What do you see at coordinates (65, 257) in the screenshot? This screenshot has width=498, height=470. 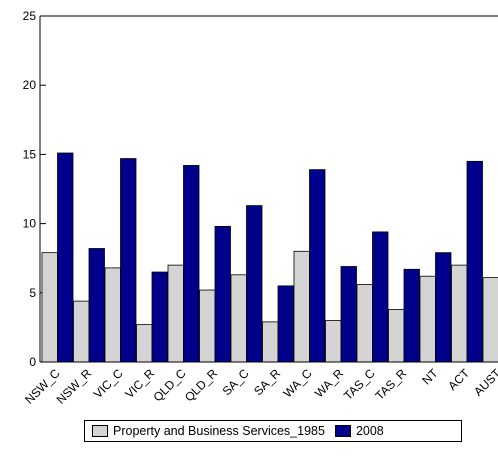 I see `bar-2008-NSW_C` at bounding box center [65, 257].